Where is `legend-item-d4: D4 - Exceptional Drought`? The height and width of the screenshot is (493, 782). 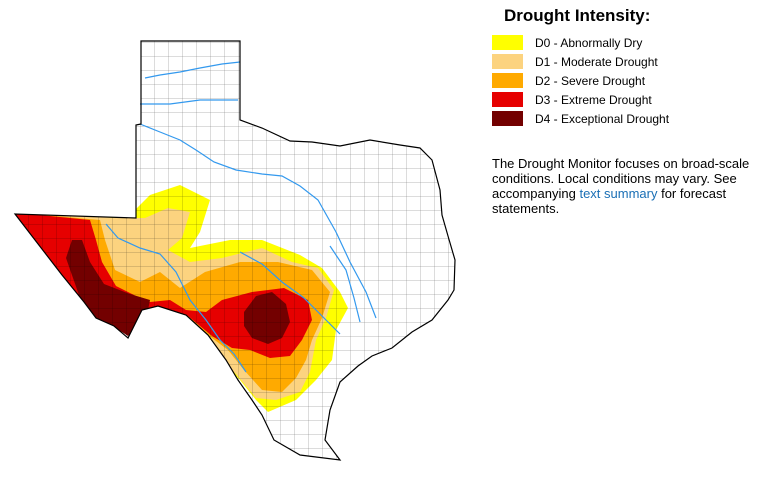 legend-item-d4: D4 - Exceptional Drought is located at coordinates (632, 118).